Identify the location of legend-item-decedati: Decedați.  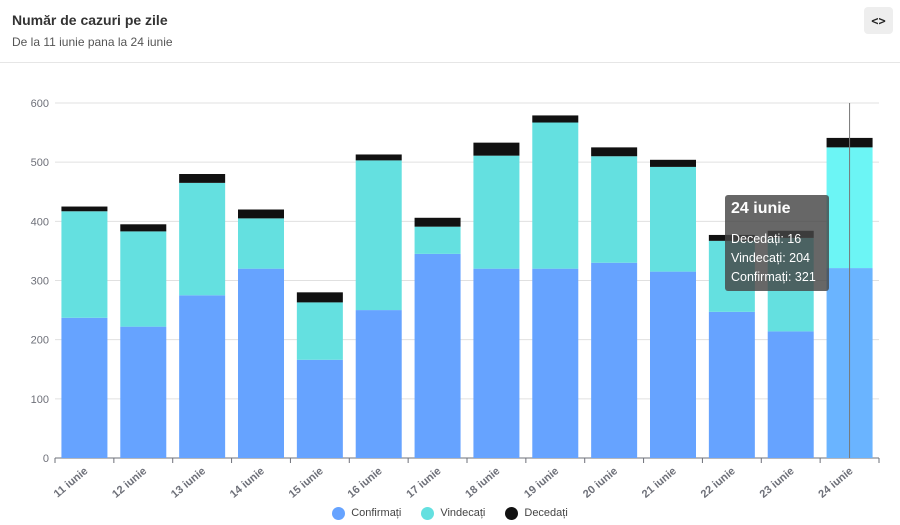
(536, 513).